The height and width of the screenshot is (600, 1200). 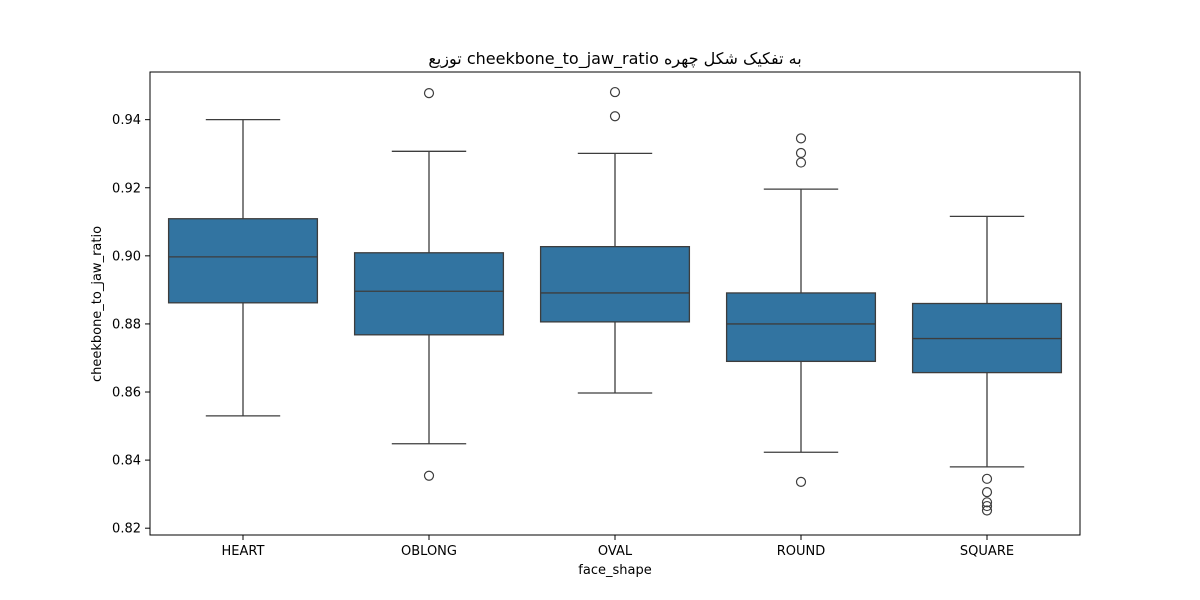 What do you see at coordinates (97, 304) in the screenshot?
I see `y-axis-label: cheekbone_to_jaw_ratio` at bounding box center [97, 304].